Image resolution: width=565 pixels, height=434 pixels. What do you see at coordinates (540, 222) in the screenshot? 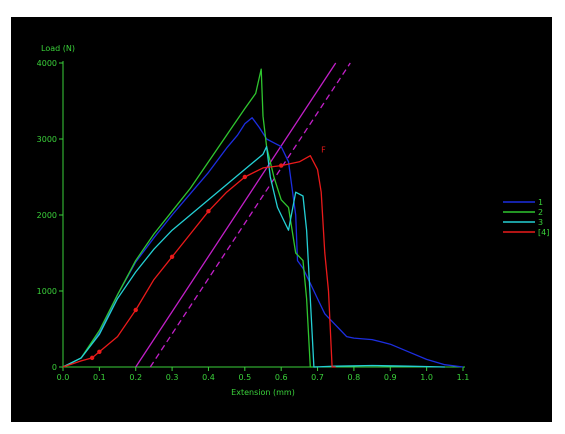
I see `legend-label: 3` at bounding box center [540, 222].